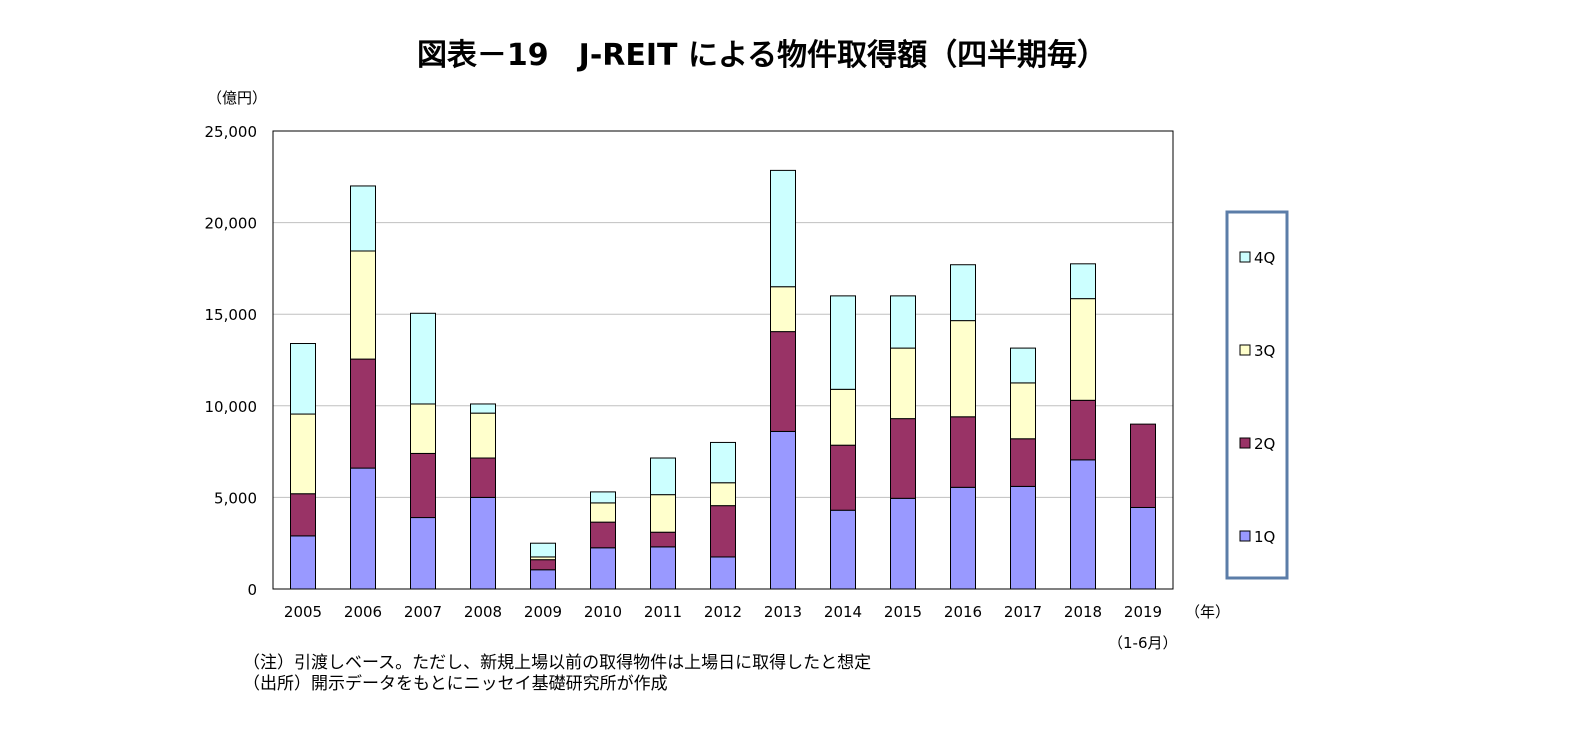 The height and width of the screenshot is (738, 1591). What do you see at coordinates (543, 579) in the screenshot?
I see `bar-2009-1Q` at bounding box center [543, 579].